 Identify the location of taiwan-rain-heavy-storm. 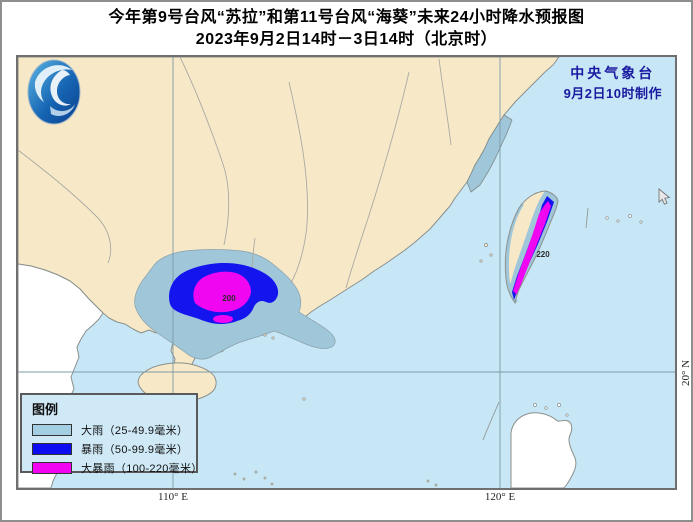
(532, 248).